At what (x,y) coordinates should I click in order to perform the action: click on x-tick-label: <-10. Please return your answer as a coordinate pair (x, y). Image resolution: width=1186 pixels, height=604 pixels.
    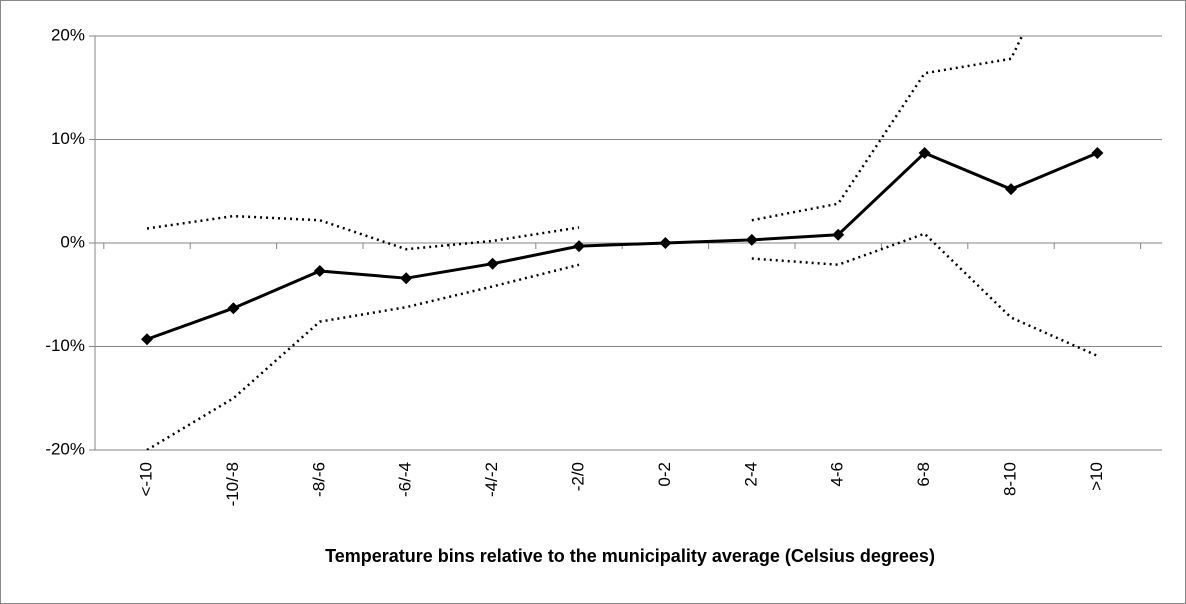
    Looking at the image, I should click on (145, 479).